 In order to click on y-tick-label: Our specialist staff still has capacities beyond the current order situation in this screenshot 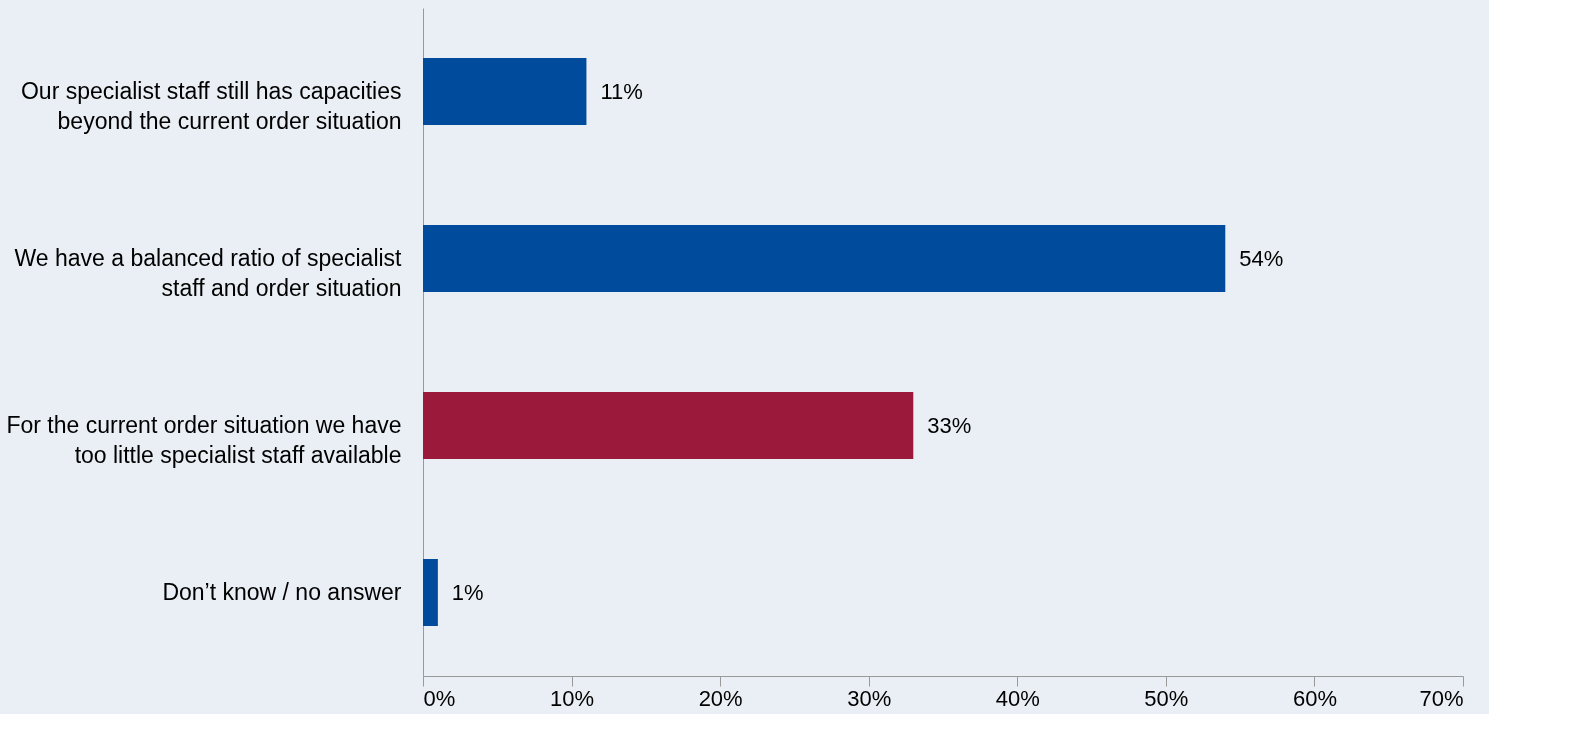, I will do `click(211, 105)`.